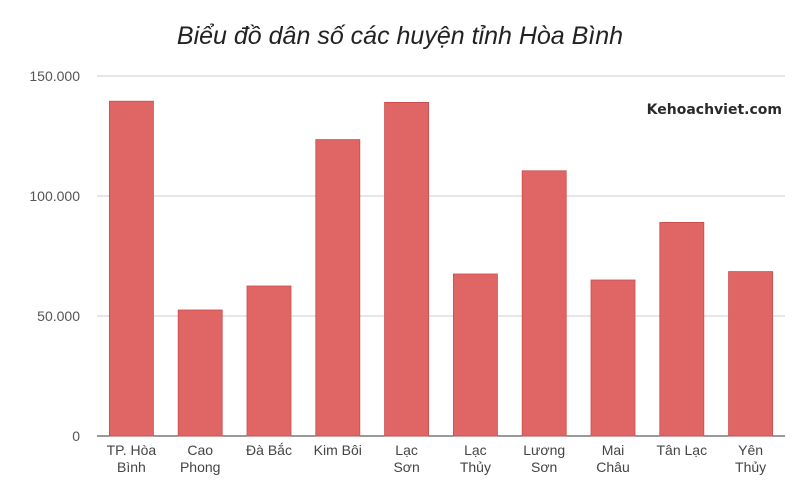 The width and height of the screenshot is (800, 500). Describe the element at coordinates (54, 76) in the screenshot. I see `y-tick-label: 150.000` at that location.